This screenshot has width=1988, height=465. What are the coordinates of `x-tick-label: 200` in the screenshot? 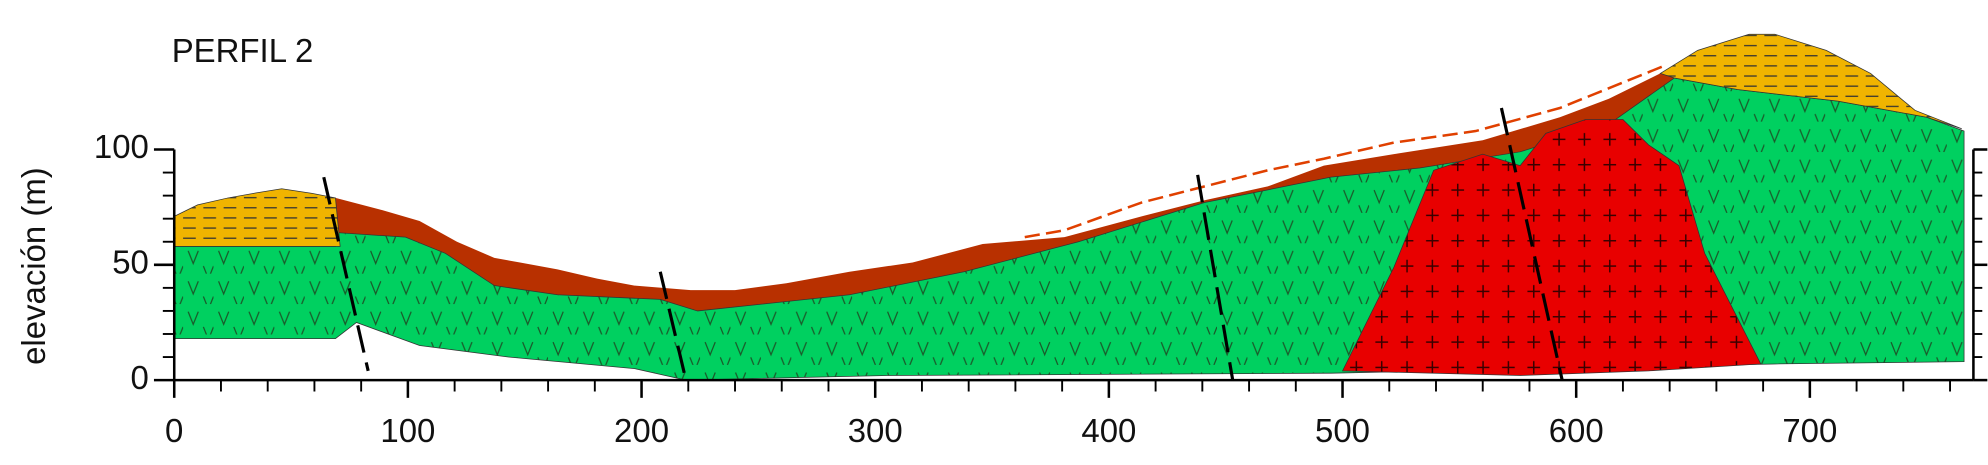 It's located at (641, 430).